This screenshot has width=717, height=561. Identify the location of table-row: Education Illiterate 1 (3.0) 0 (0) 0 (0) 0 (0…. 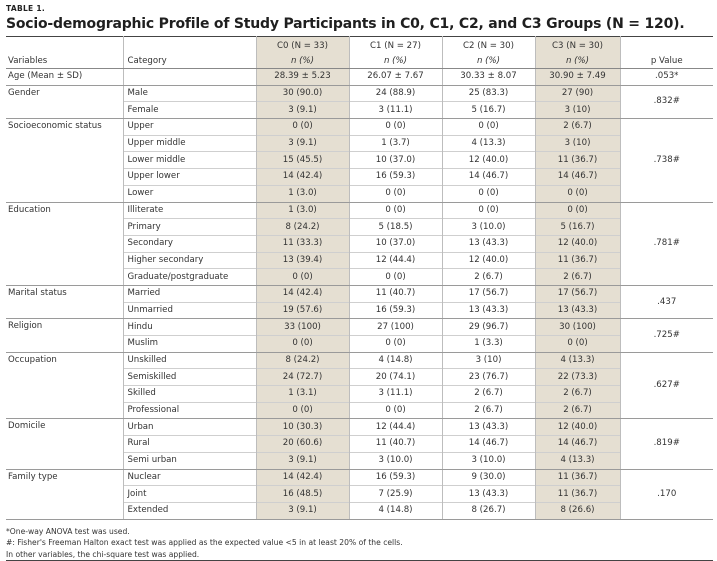
(359, 244).